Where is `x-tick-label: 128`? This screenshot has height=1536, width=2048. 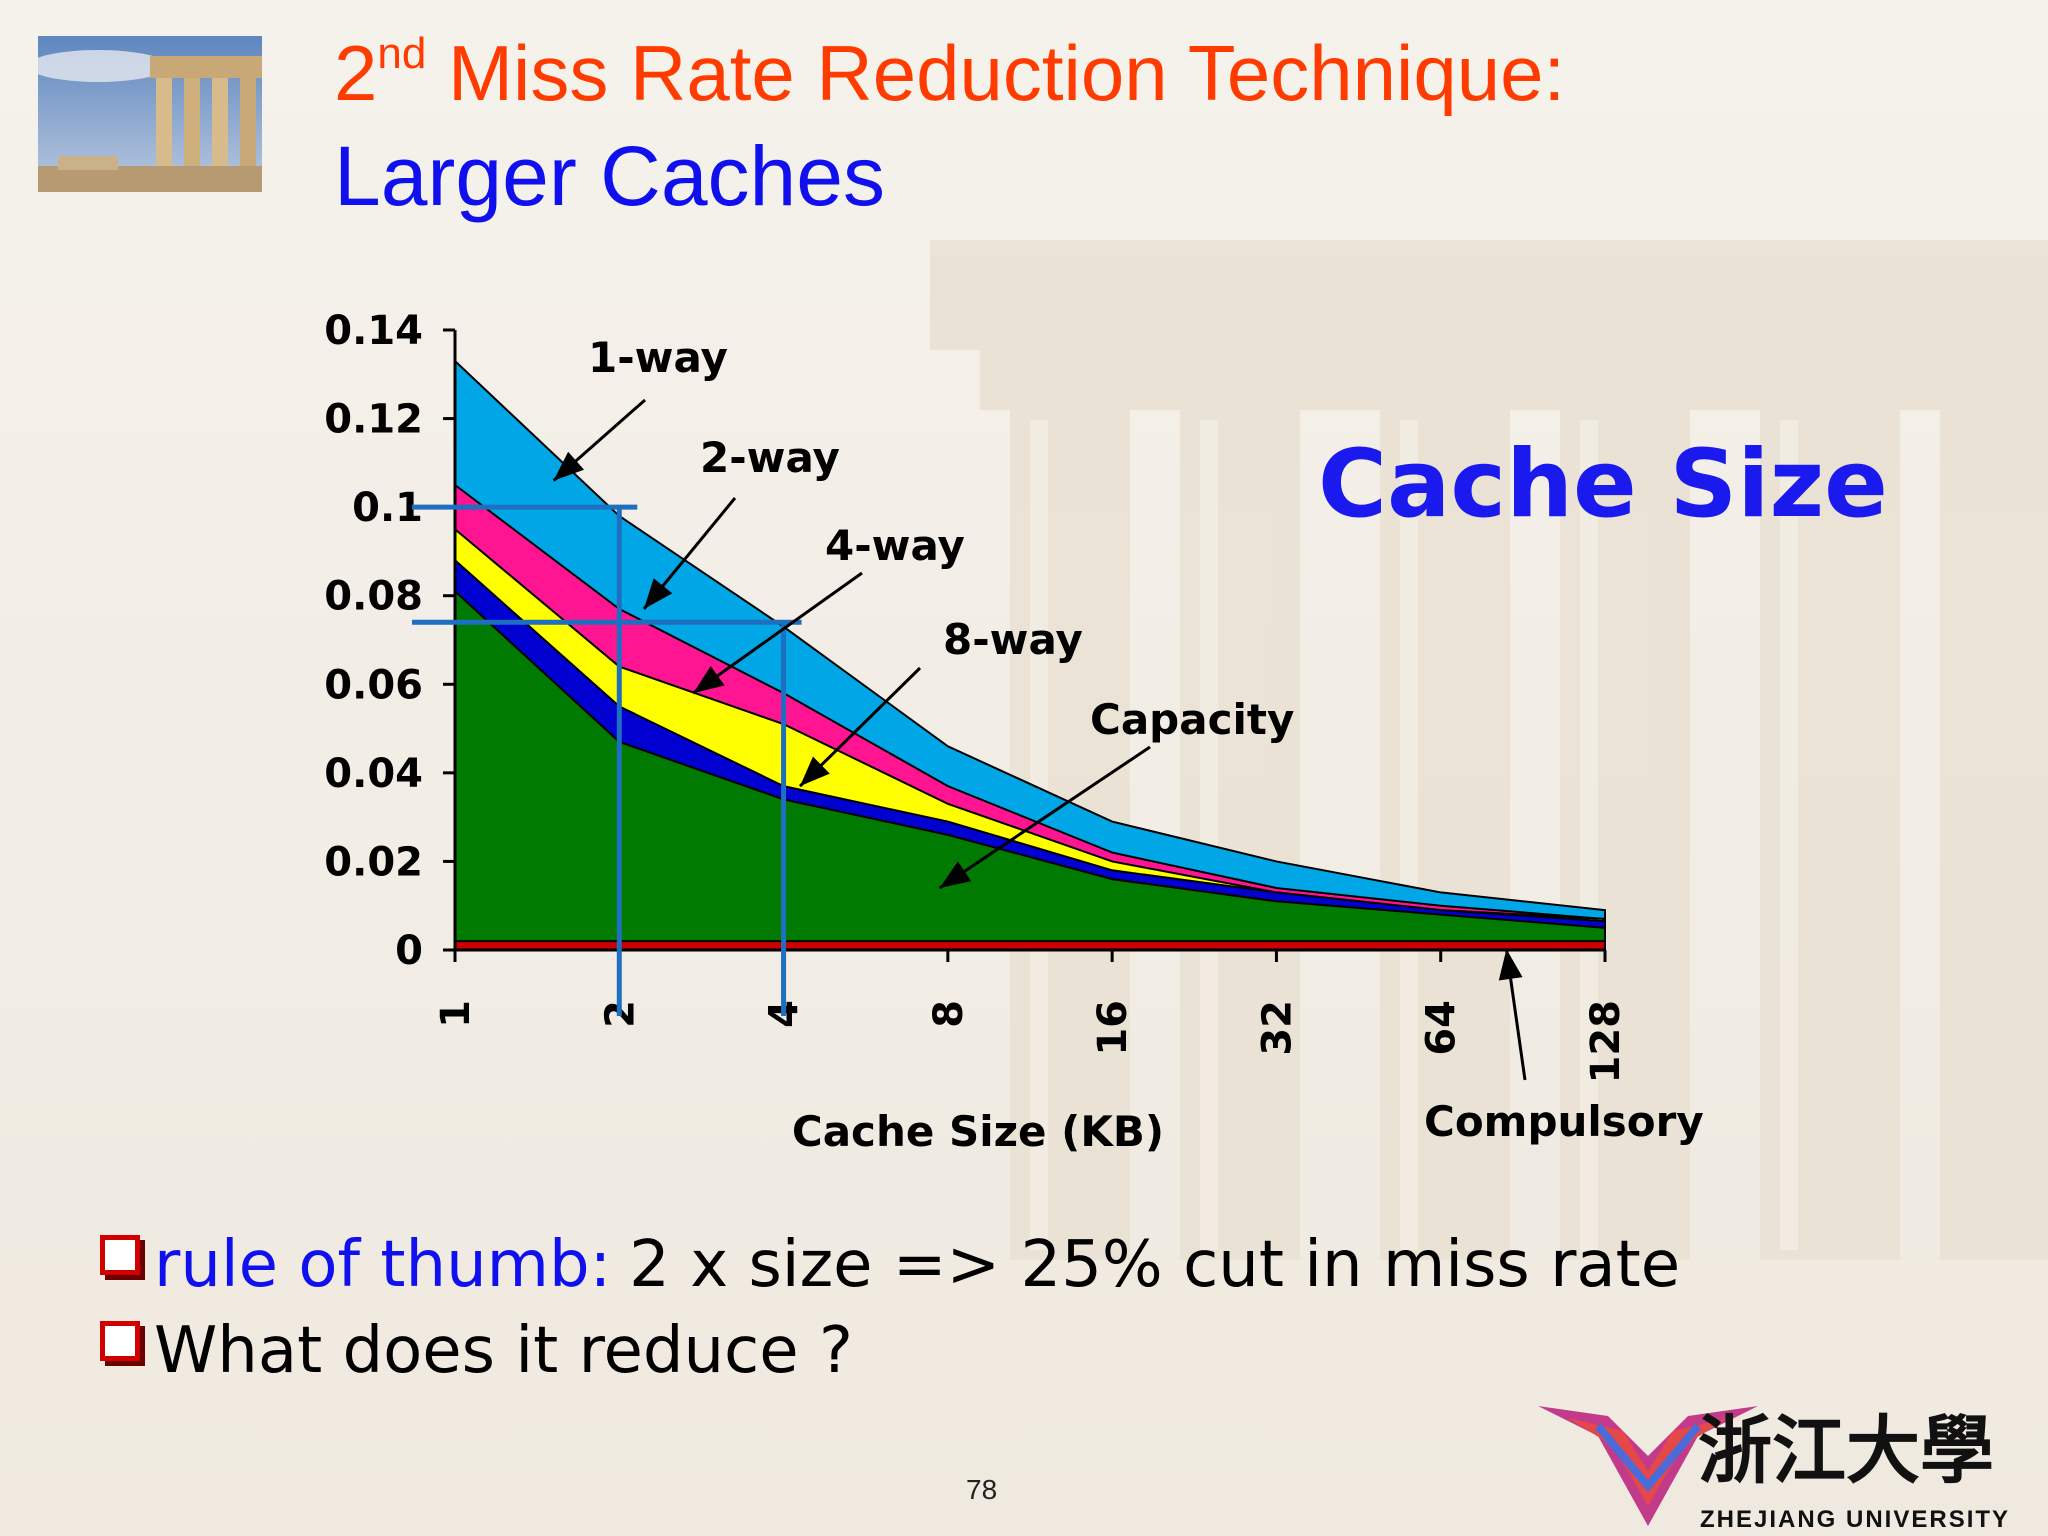
x-tick-label: 128 is located at coordinates (1606, 1042).